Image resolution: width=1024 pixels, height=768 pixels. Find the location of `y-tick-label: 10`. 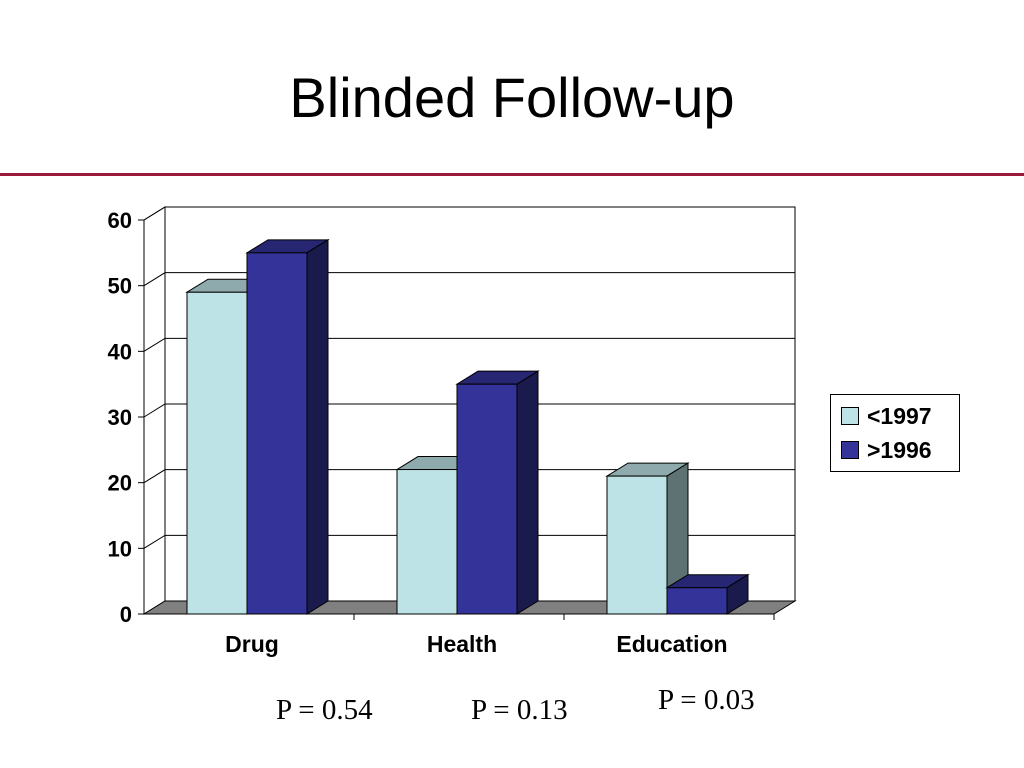

y-tick-label: 10 is located at coordinates (120, 548).